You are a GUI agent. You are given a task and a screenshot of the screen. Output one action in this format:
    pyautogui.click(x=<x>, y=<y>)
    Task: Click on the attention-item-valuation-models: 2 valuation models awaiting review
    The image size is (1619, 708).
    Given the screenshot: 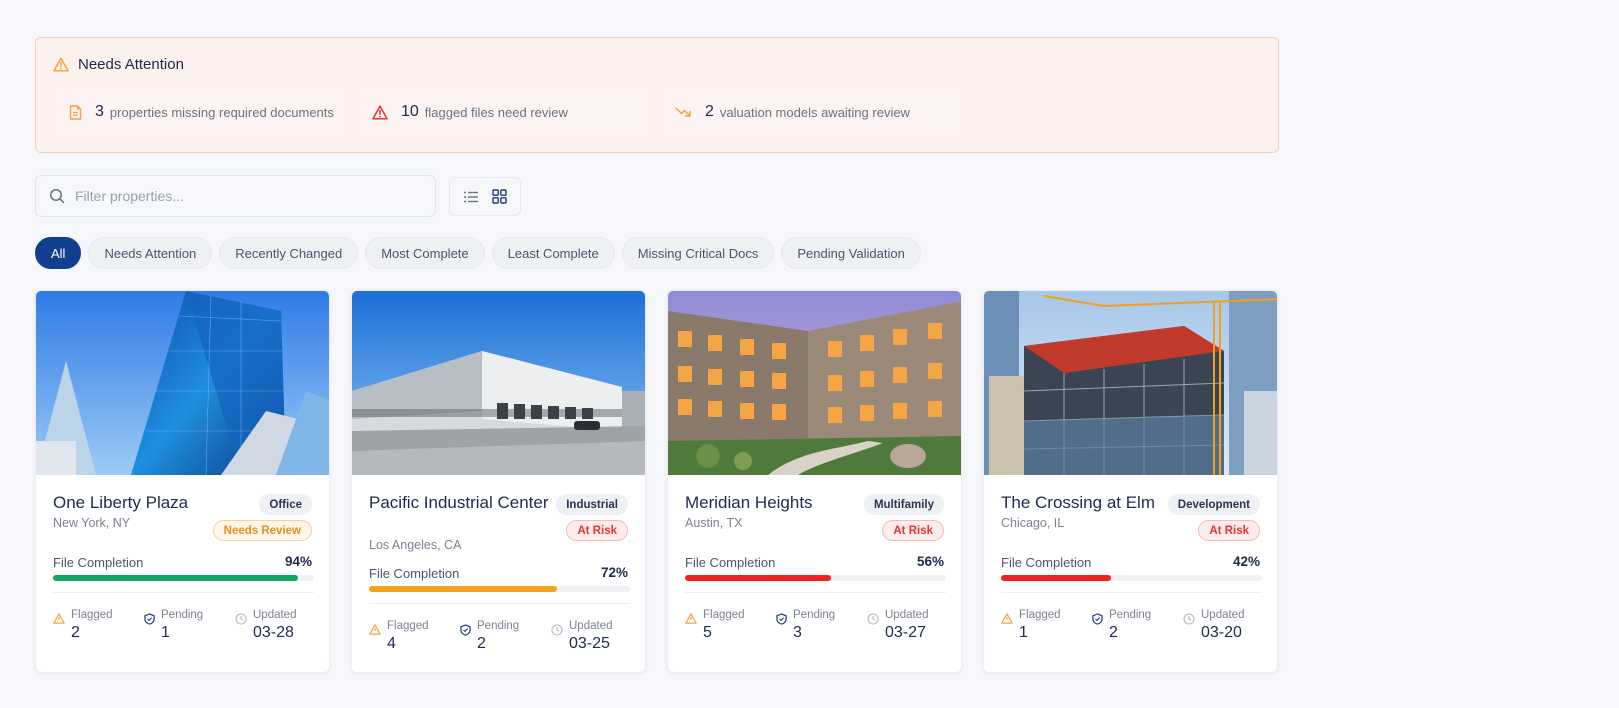 What is the action you would take?
    pyautogui.click(x=810, y=112)
    